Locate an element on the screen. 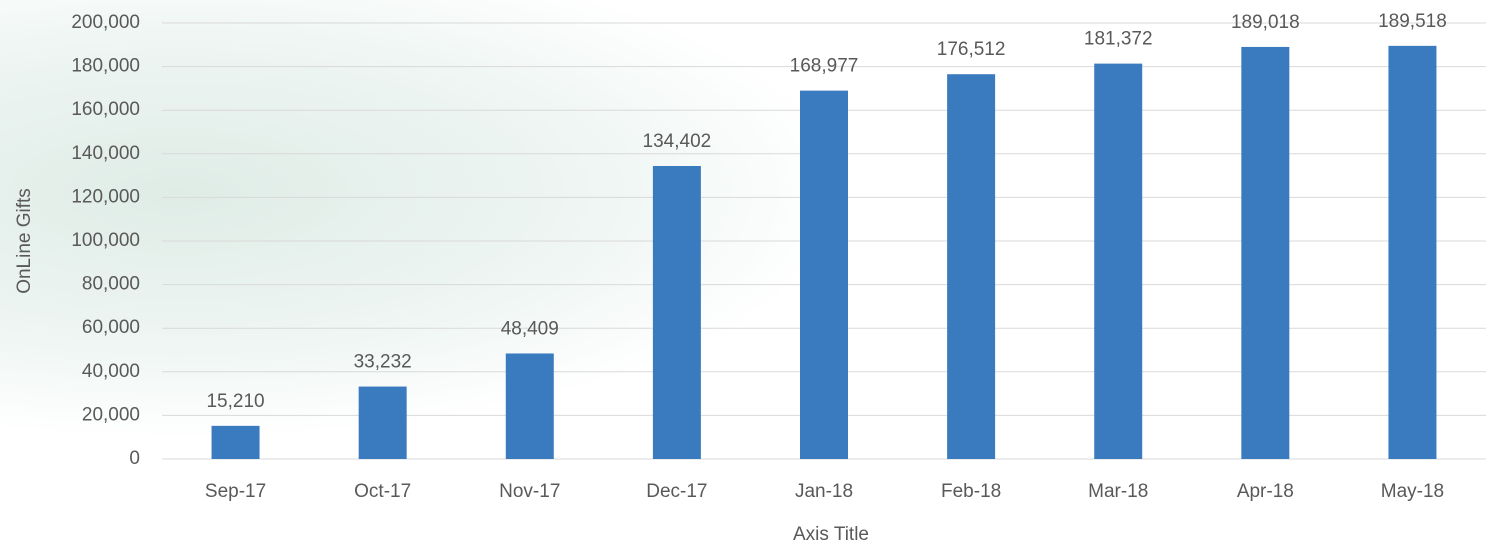 The width and height of the screenshot is (1489, 548). data-label: 176,512 is located at coordinates (971, 49).